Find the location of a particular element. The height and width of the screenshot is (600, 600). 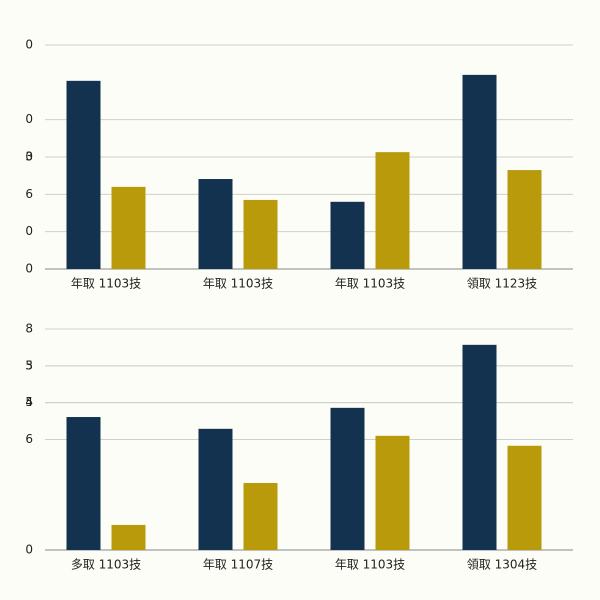

y-tick-label: 4 is located at coordinates (29, 402).